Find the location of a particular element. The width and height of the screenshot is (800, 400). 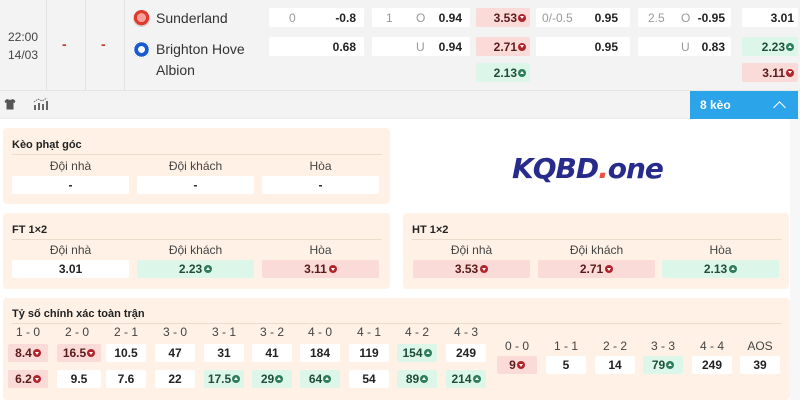

odds-value: 17.5 is located at coordinates (219, 379).